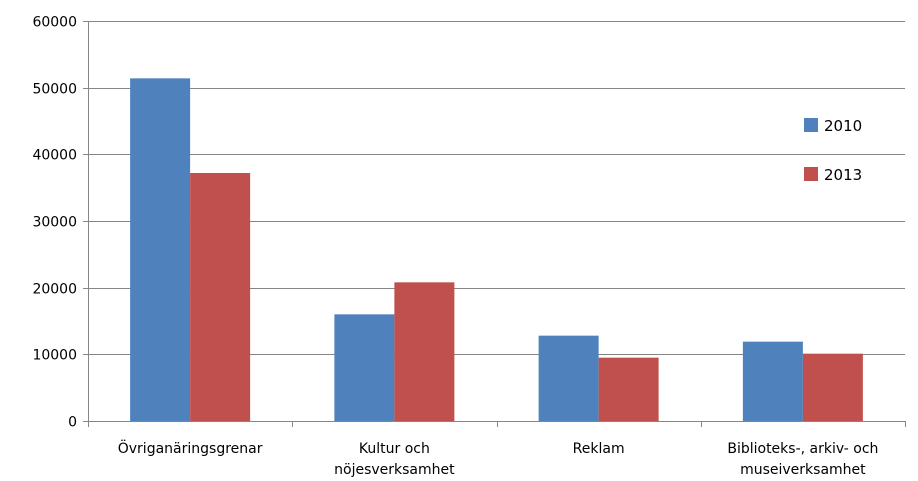 The width and height of the screenshot is (918, 481). I want to click on legend-label: 2010, so click(843, 126).